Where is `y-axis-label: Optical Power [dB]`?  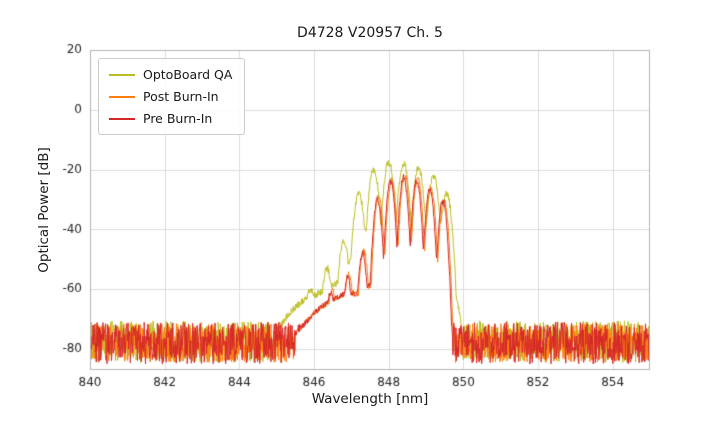
y-axis-label: Optical Power [dB] is located at coordinates (44, 210).